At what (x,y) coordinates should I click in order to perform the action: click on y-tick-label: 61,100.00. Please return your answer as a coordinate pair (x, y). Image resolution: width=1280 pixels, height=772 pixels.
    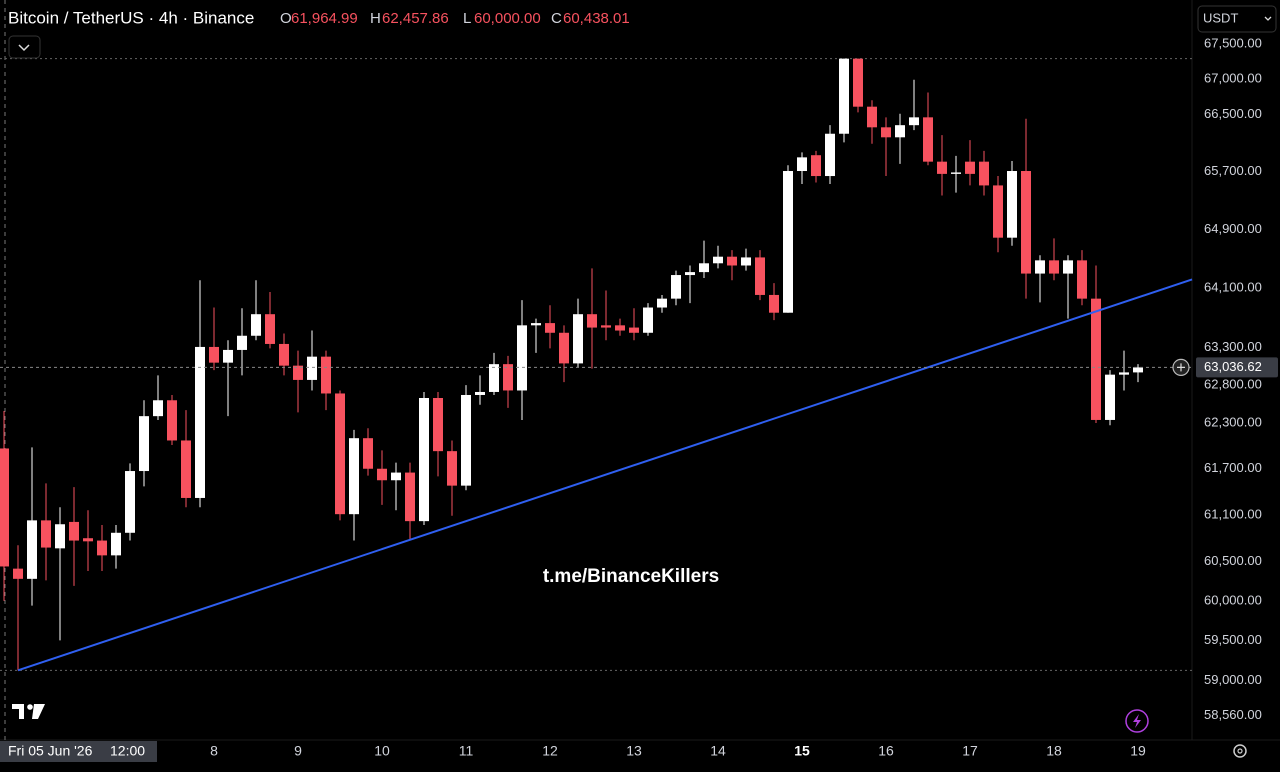
    Looking at the image, I should click on (1233, 513).